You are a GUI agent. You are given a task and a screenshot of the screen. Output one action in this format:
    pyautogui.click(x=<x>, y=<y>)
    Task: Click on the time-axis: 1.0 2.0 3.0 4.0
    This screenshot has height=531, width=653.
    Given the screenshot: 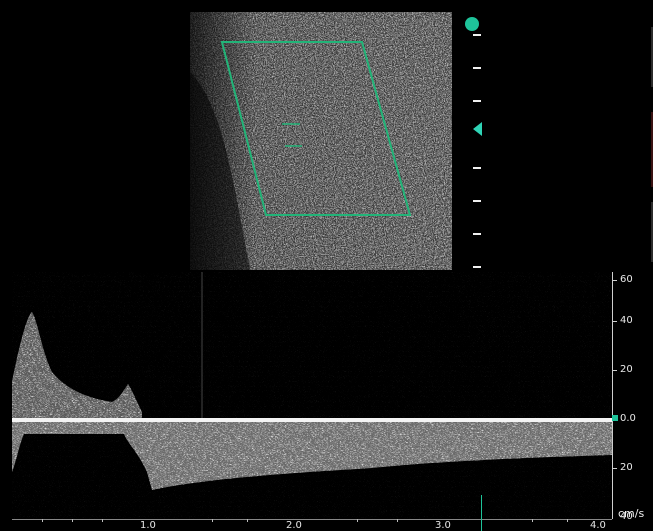 What is the action you would take?
    pyautogui.click(x=312, y=513)
    